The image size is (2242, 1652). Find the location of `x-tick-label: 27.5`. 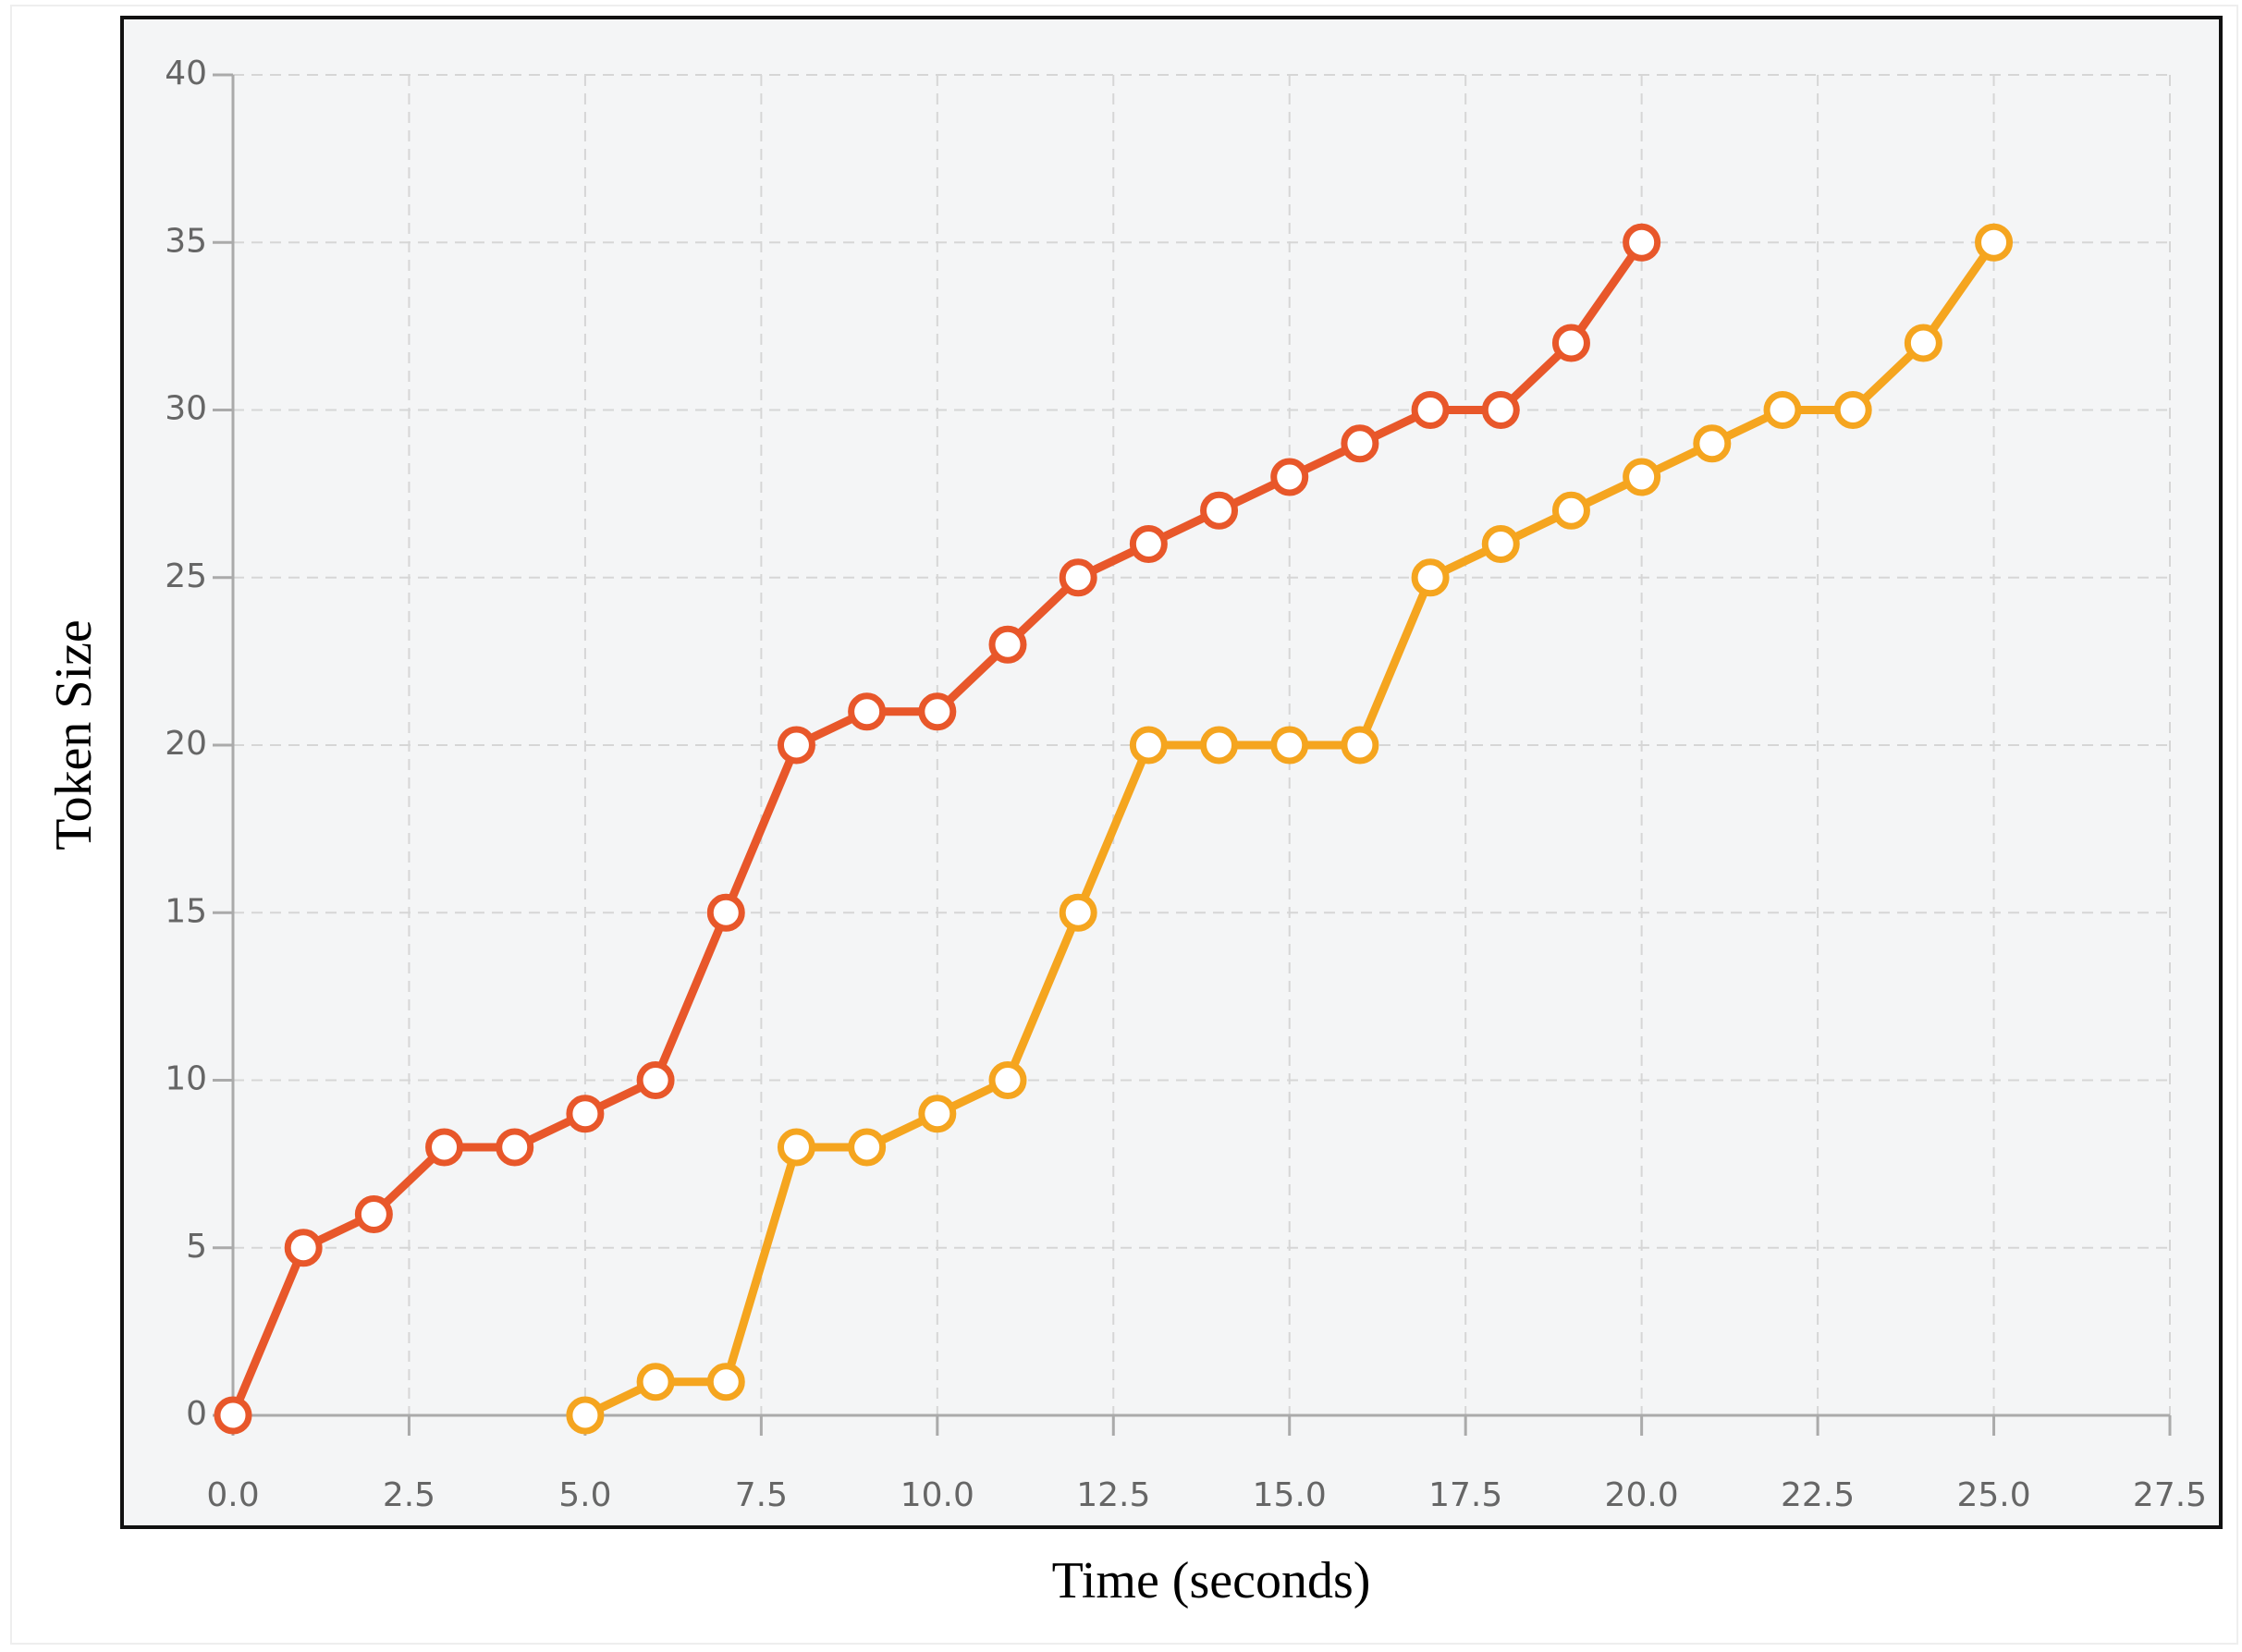

x-tick-label: 27.5 is located at coordinates (2170, 1495).